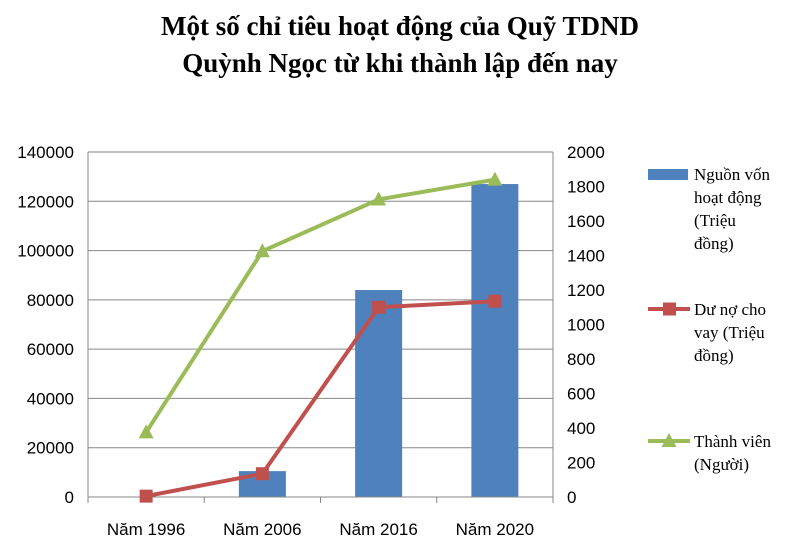  What do you see at coordinates (581, 394) in the screenshot?
I see `y-right-tick-label: 600` at bounding box center [581, 394].